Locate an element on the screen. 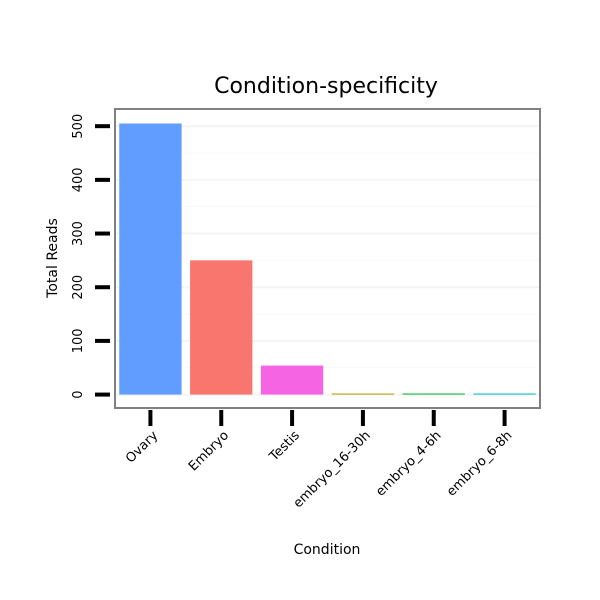 The image size is (600, 600). bar-Ovary is located at coordinates (150, 259).